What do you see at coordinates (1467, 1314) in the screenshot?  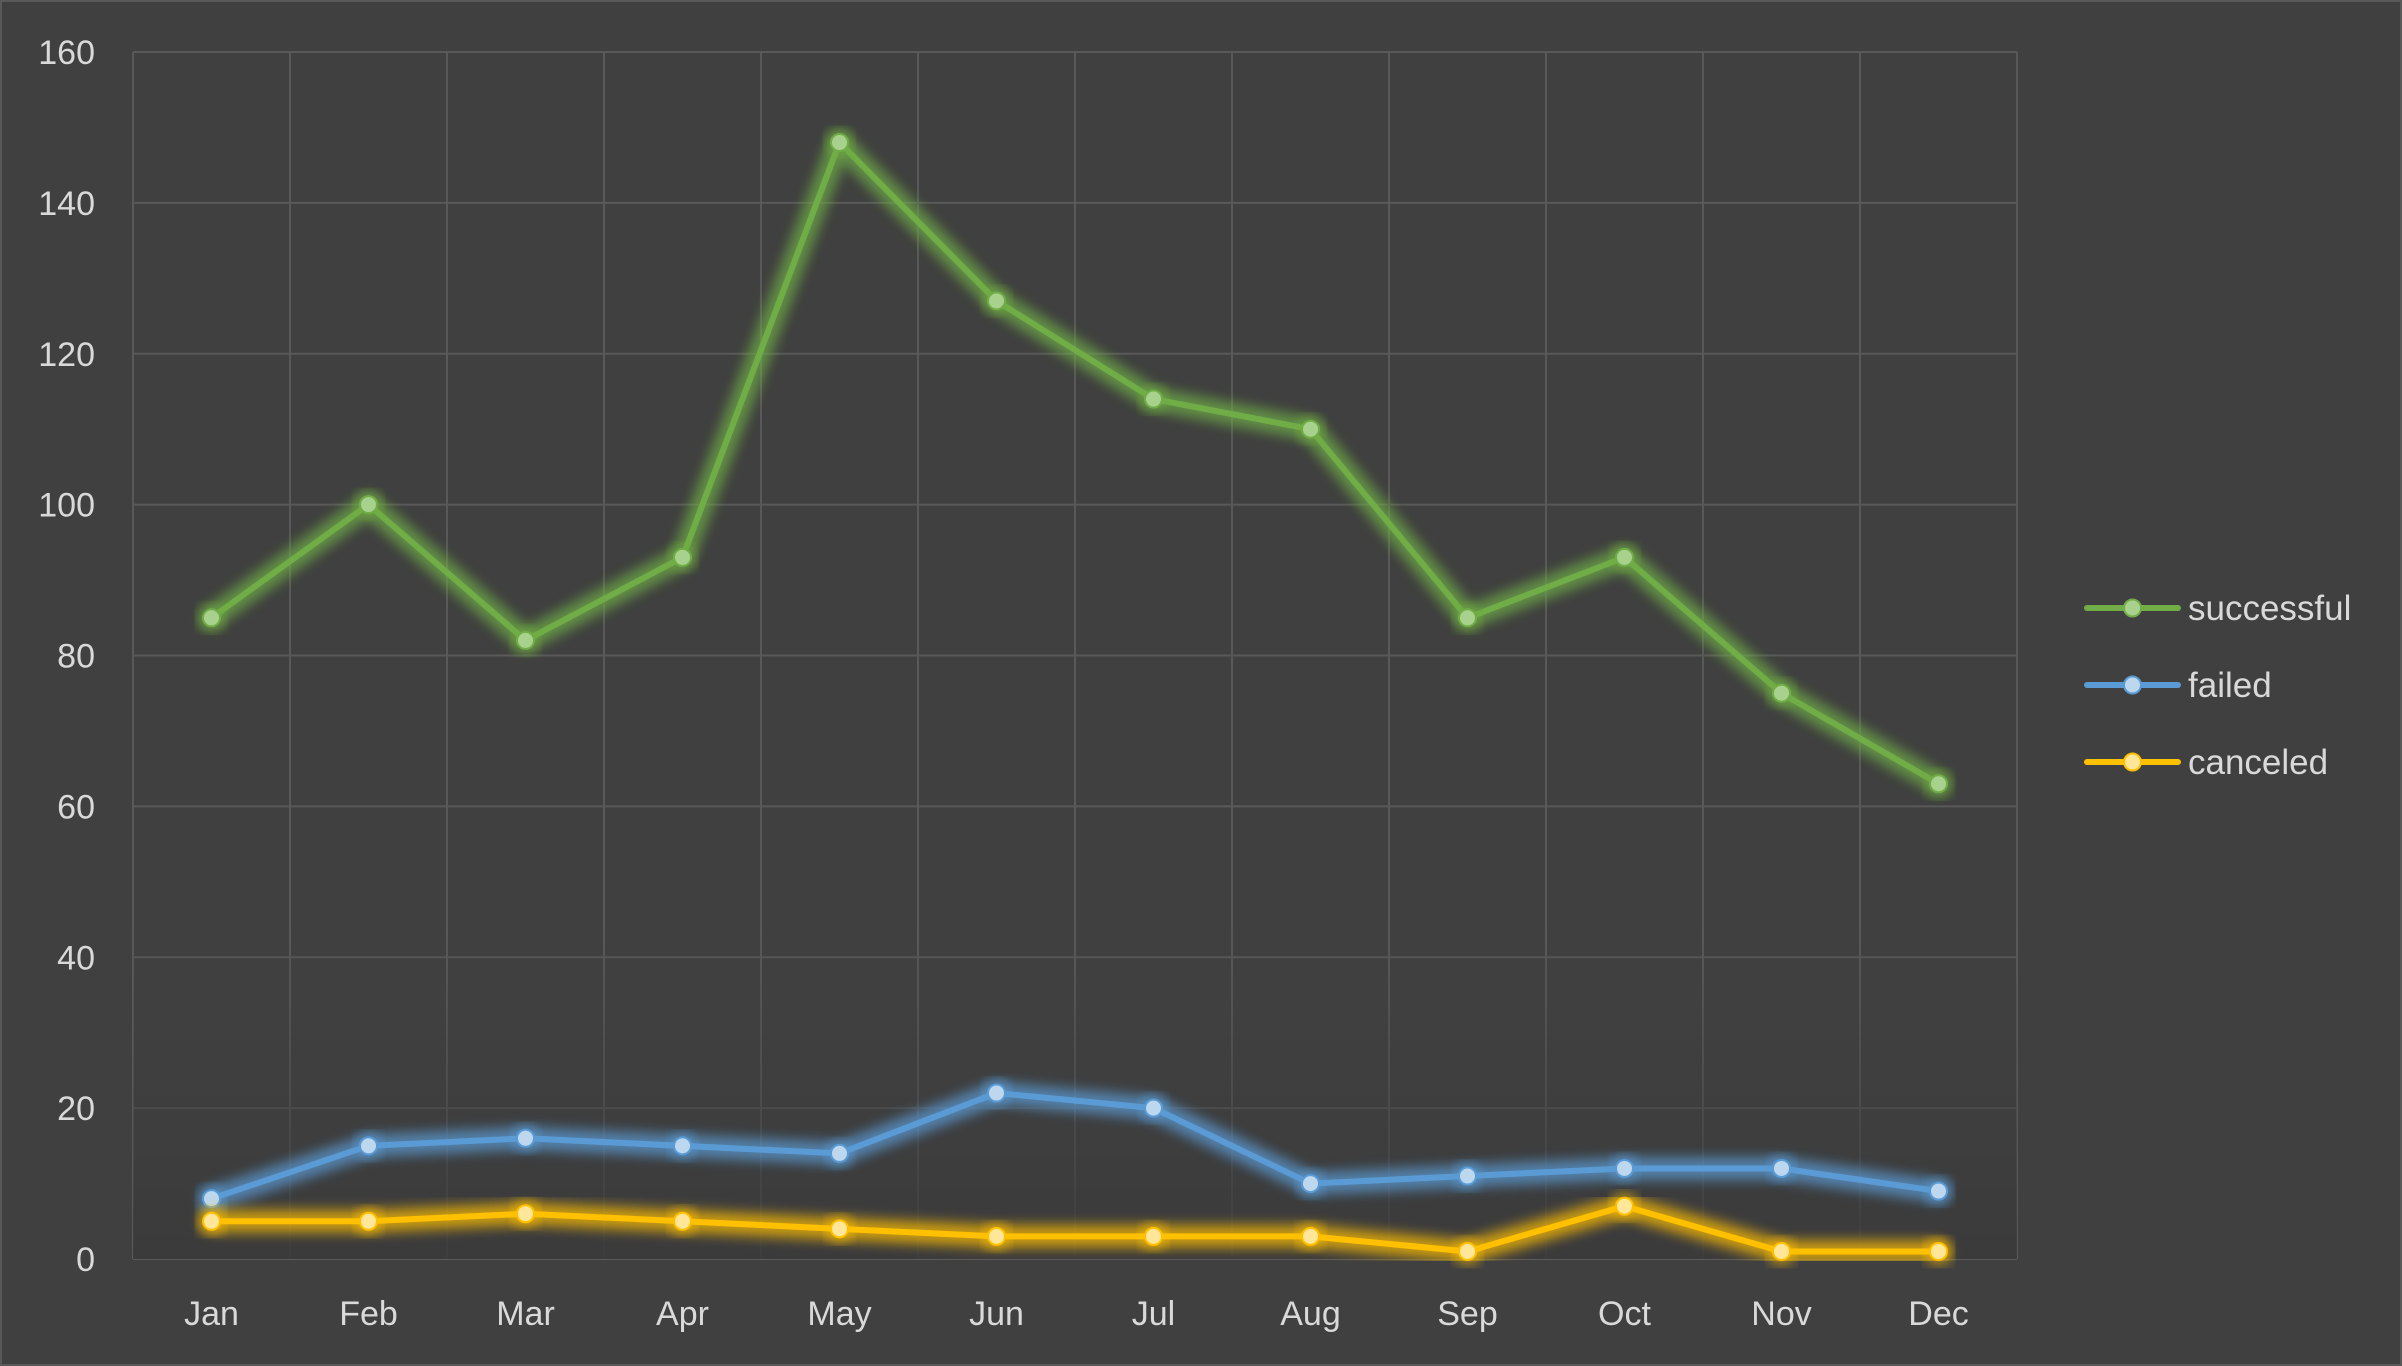 I see `x-tick-label: Sep` at bounding box center [1467, 1314].